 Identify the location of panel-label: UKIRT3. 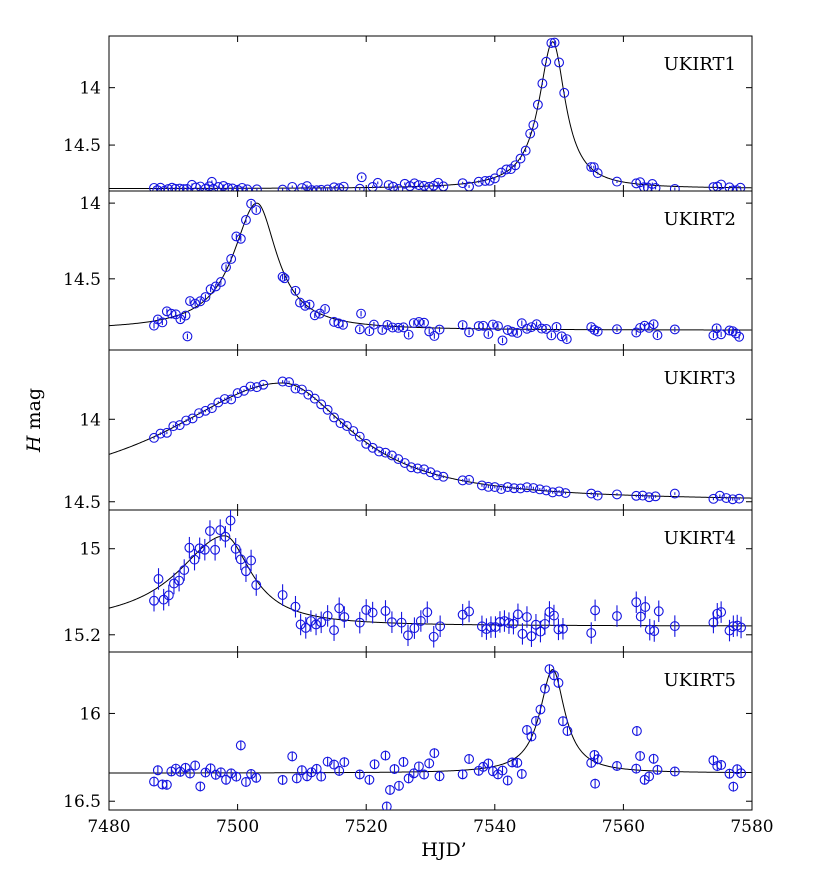
(700, 378).